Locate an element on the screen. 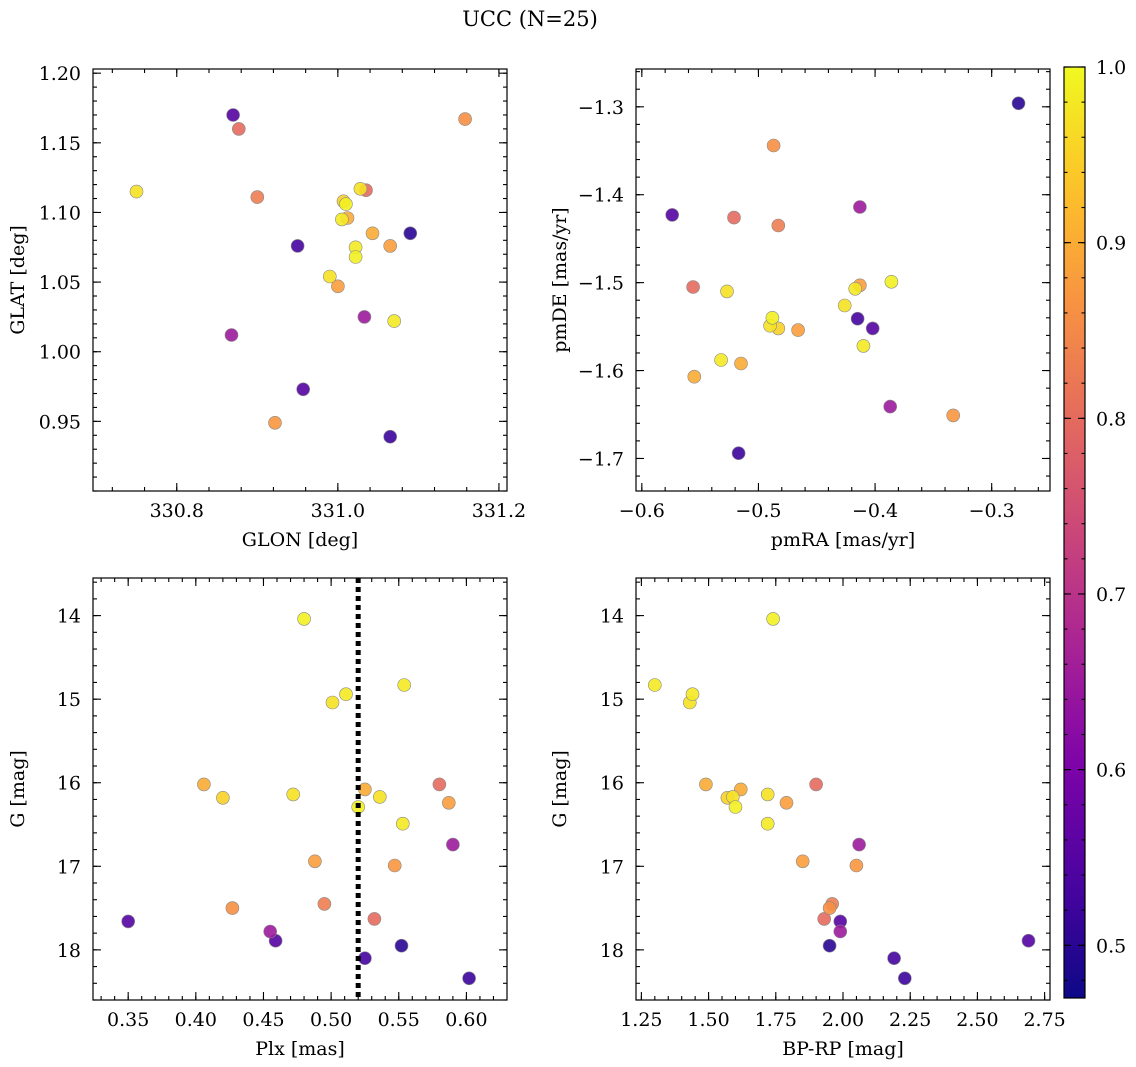 This screenshot has width=1136, height=1067. x-tick-label: 0.45 is located at coordinates (263, 1020).